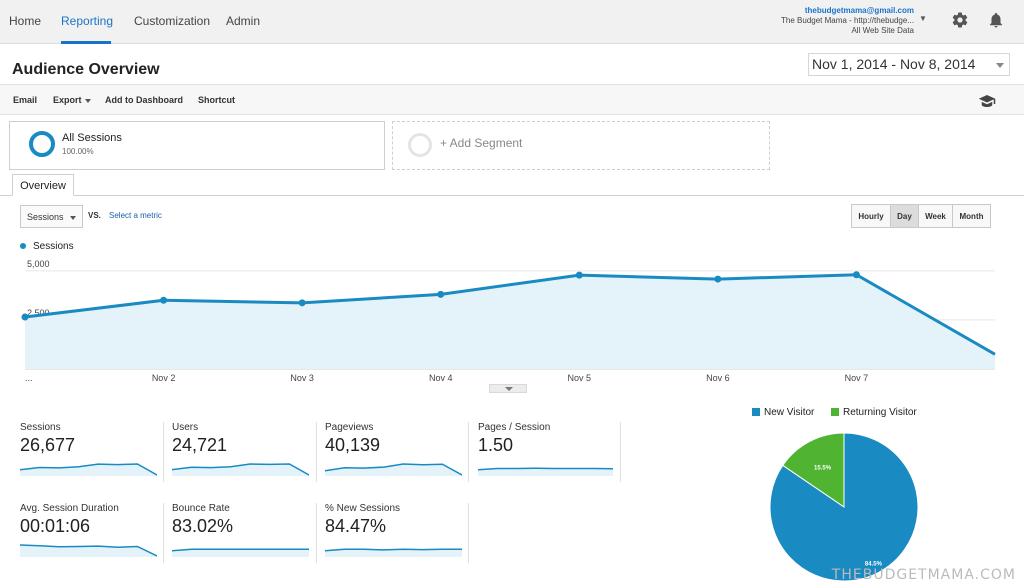 This screenshot has width=1024, height=585. Describe the element at coordinates (78, 151) in the screenshot. I see `segment-percentage: 100.00%` at that location.